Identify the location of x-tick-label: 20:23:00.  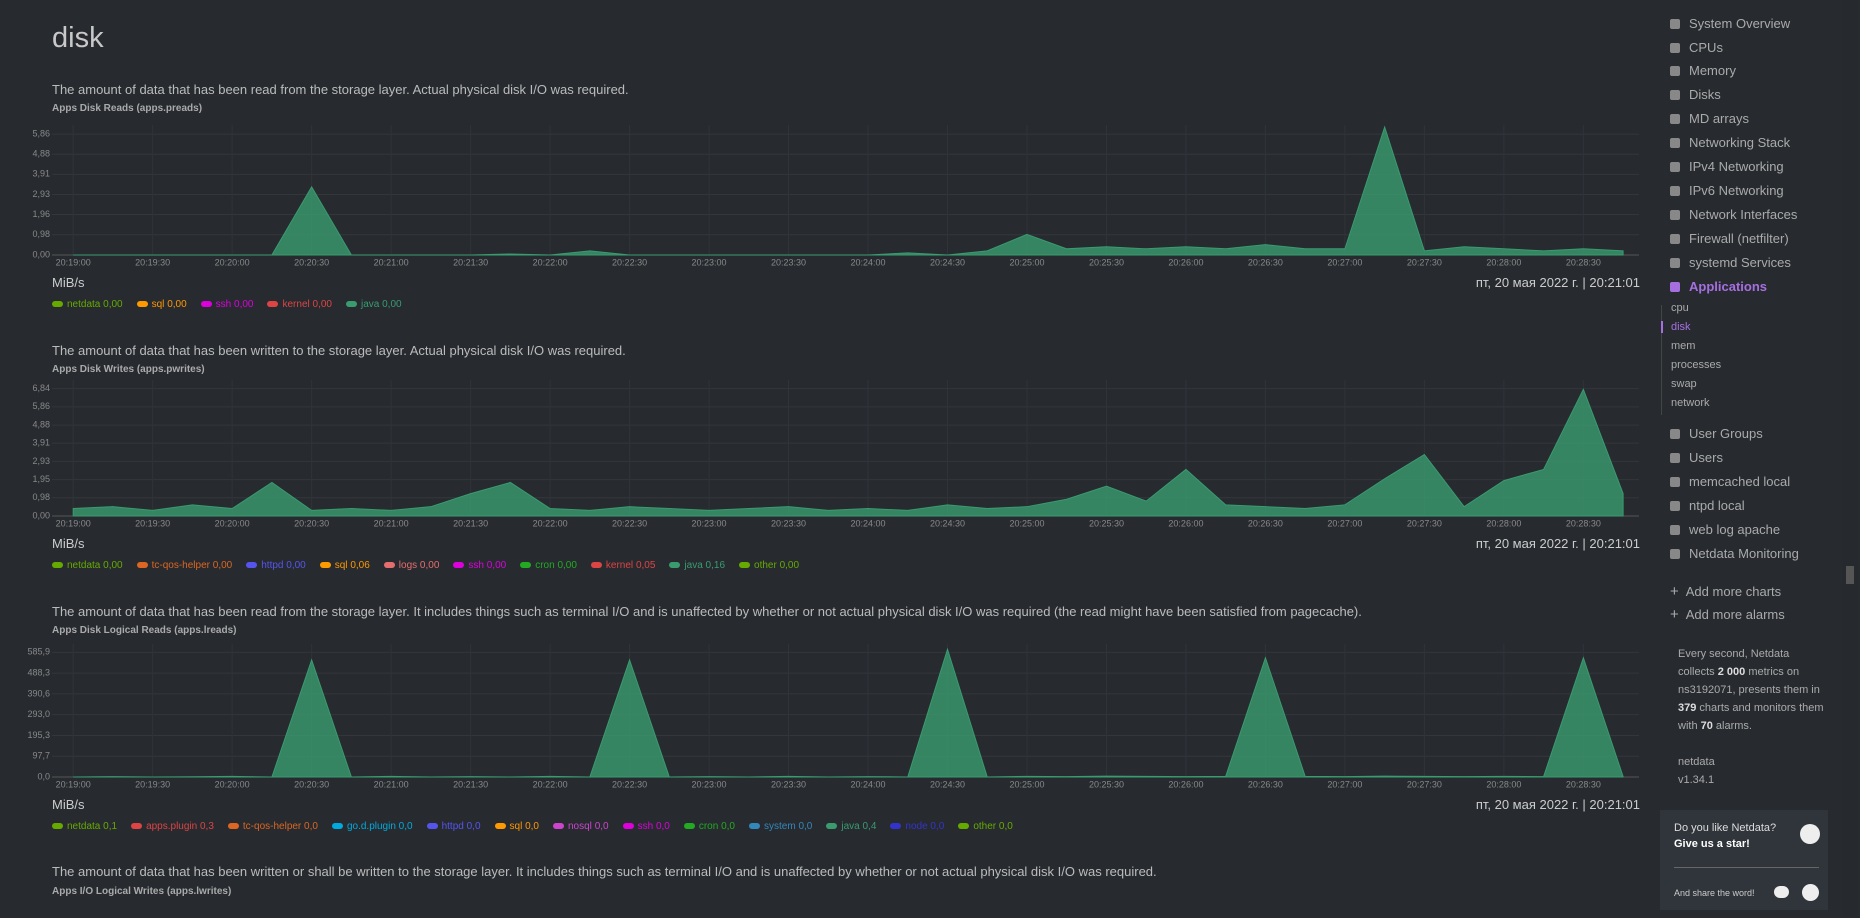
(709, 262).